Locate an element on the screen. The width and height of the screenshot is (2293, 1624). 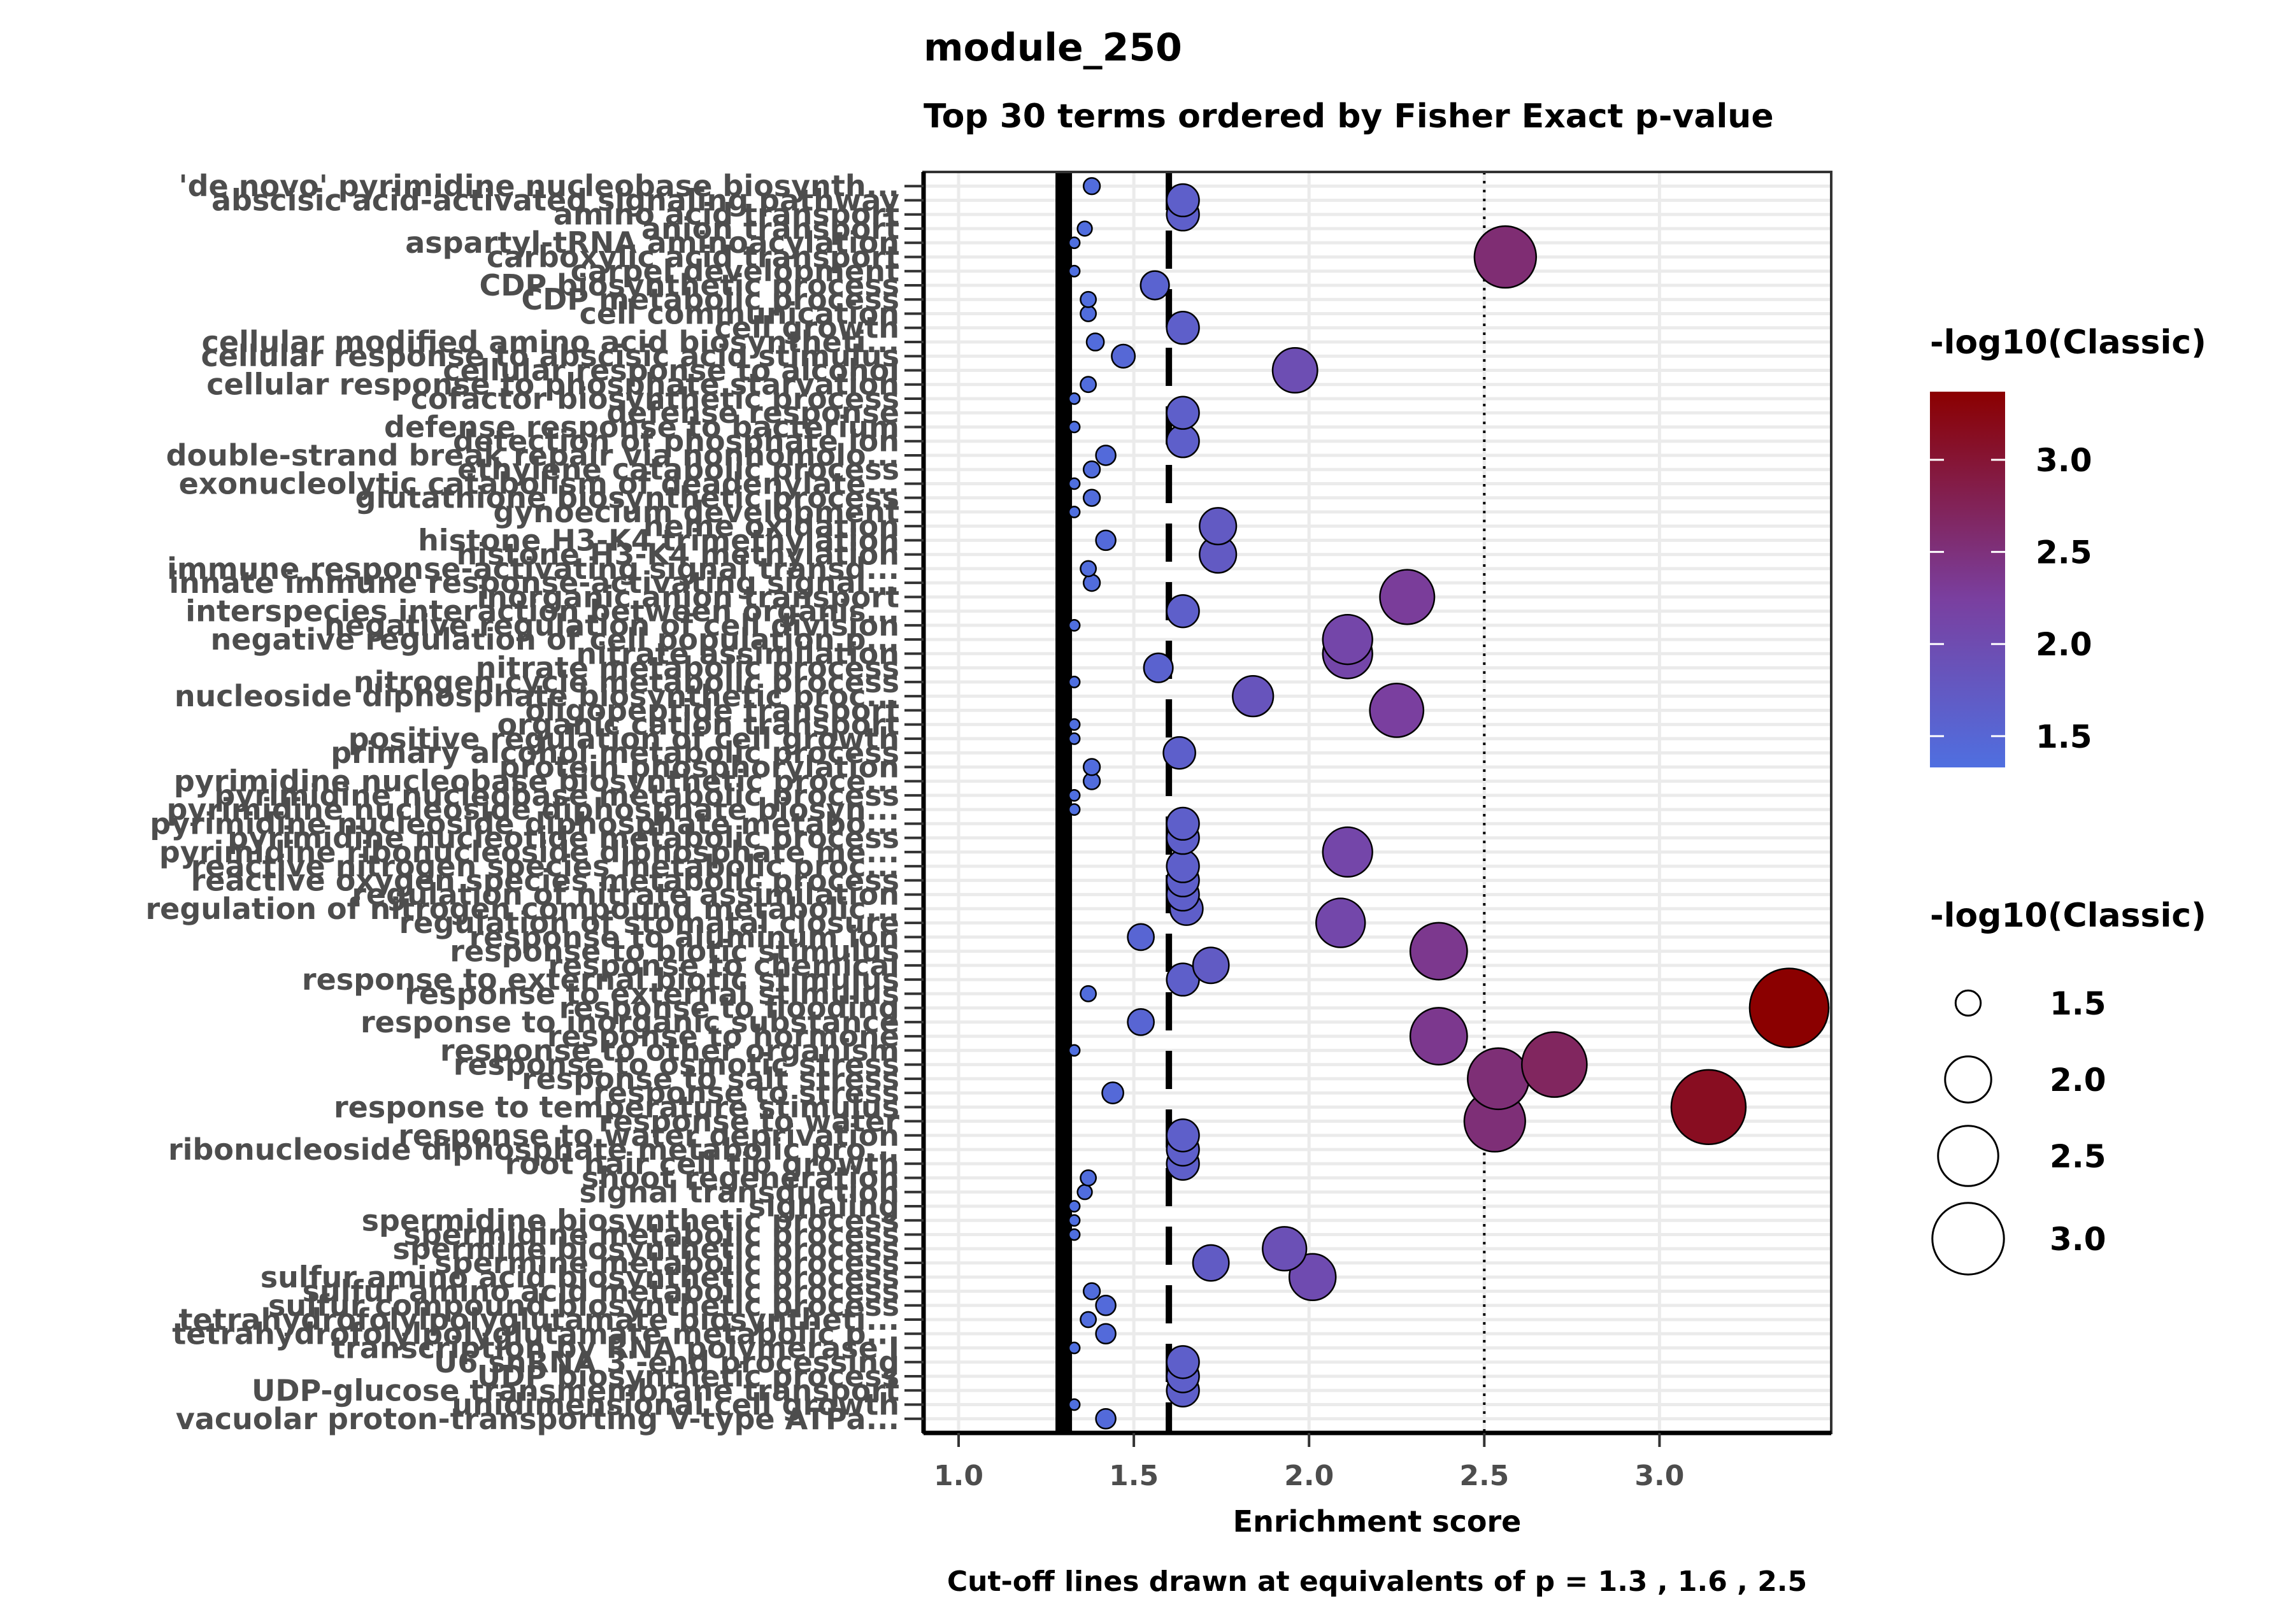
x-tick-label: 3.0 is located at coordinates (1659, 1476).